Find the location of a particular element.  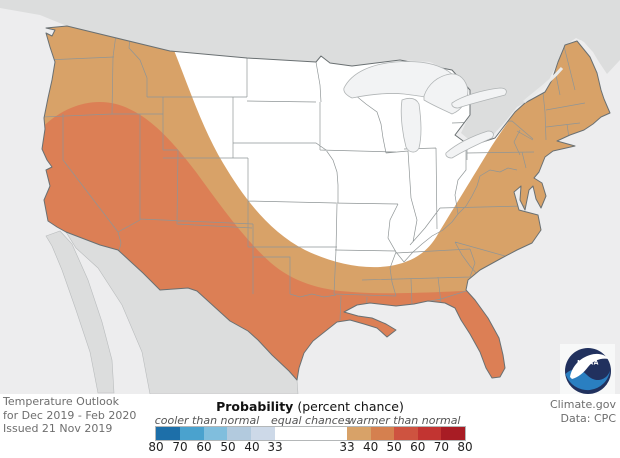

attribution-site: Climate.gov is located at coordinates (582, 404).